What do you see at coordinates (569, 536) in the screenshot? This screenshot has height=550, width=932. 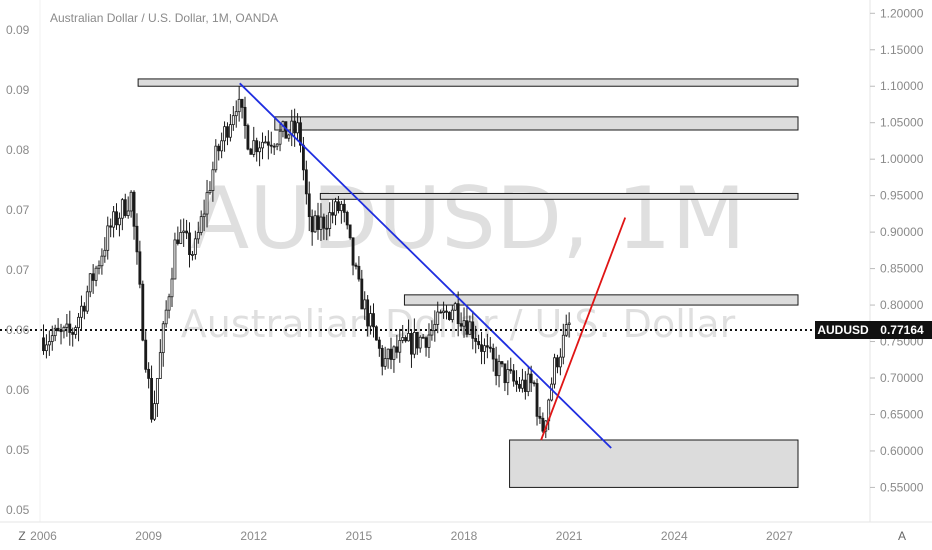 I see `x-axis-tick-label: 2021` at bounding box center [569, 536].